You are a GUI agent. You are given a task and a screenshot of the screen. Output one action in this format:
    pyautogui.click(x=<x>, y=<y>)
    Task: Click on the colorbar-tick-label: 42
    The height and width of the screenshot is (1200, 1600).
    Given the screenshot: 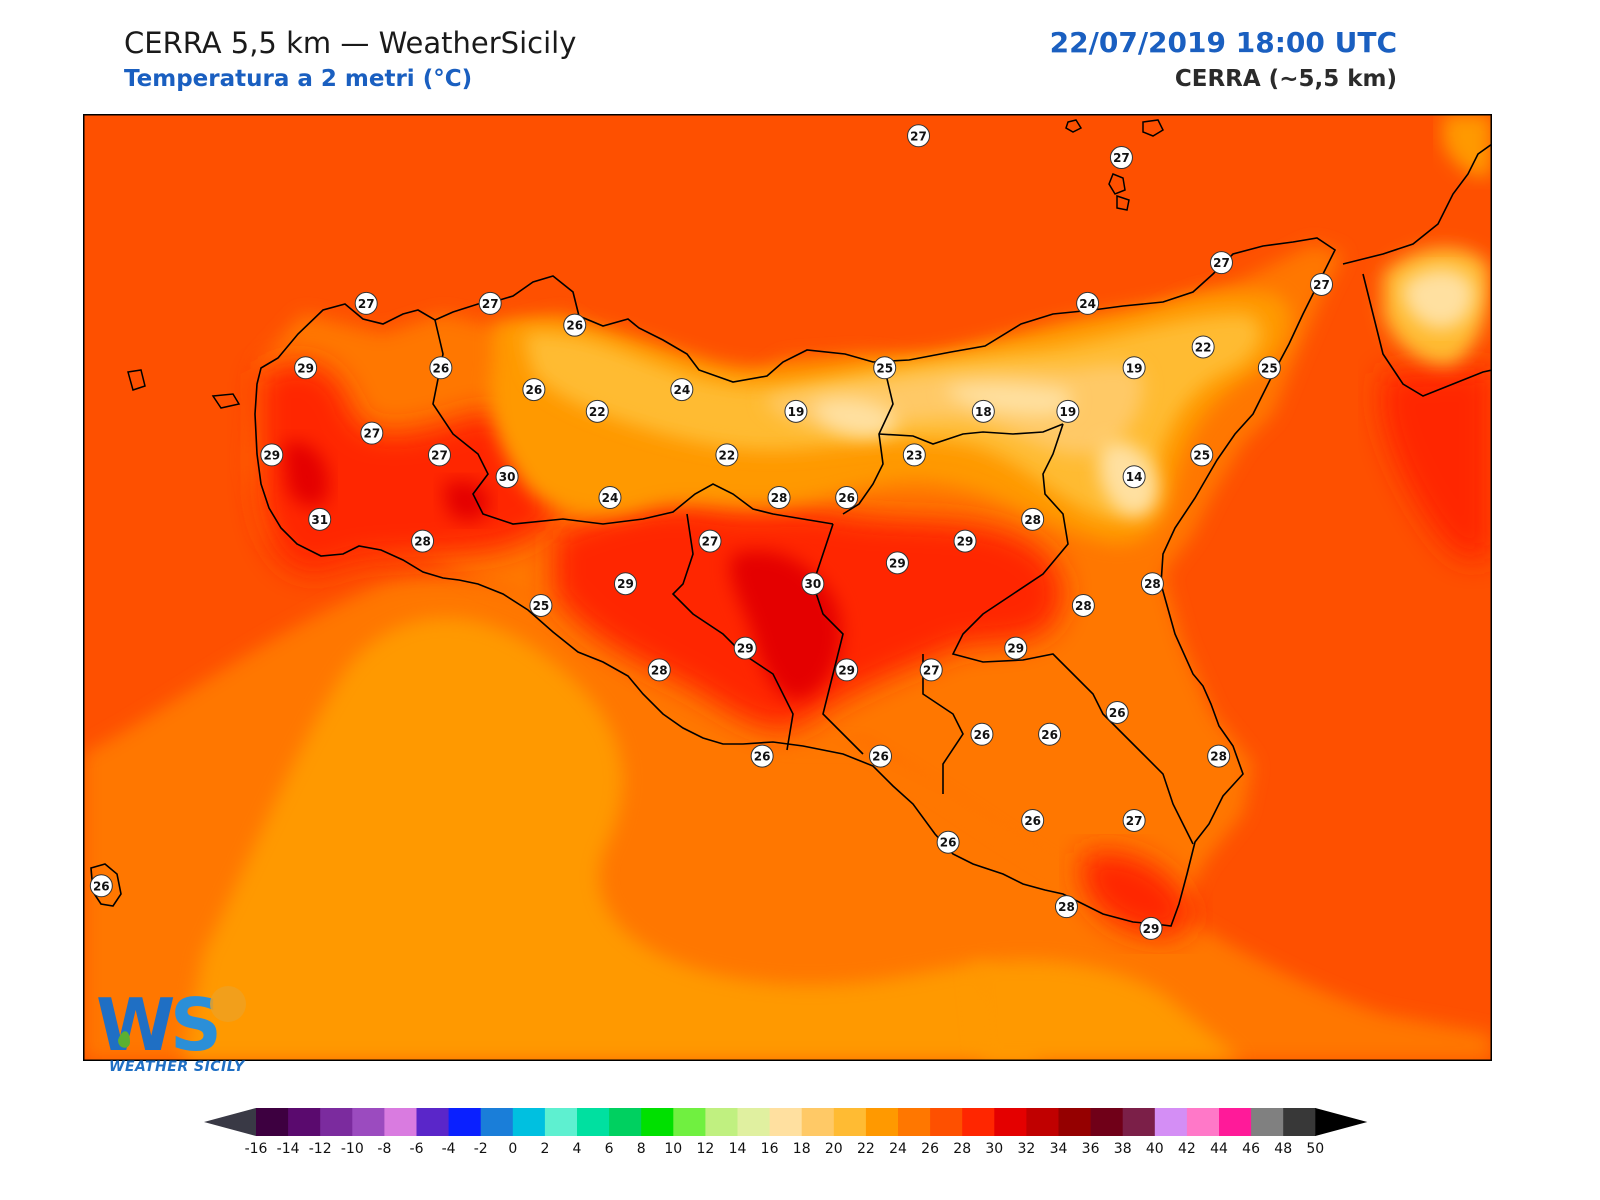 What is the action you would take?
    pyautogui.click(x=1187, y=1149)
    